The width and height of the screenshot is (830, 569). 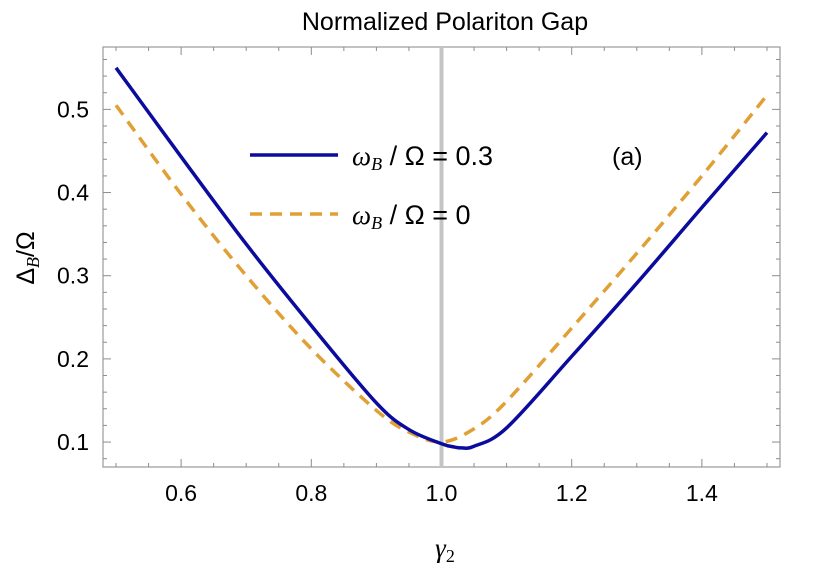 I want to click on y-axis-label-sub: B, so click(x=33, y=262).